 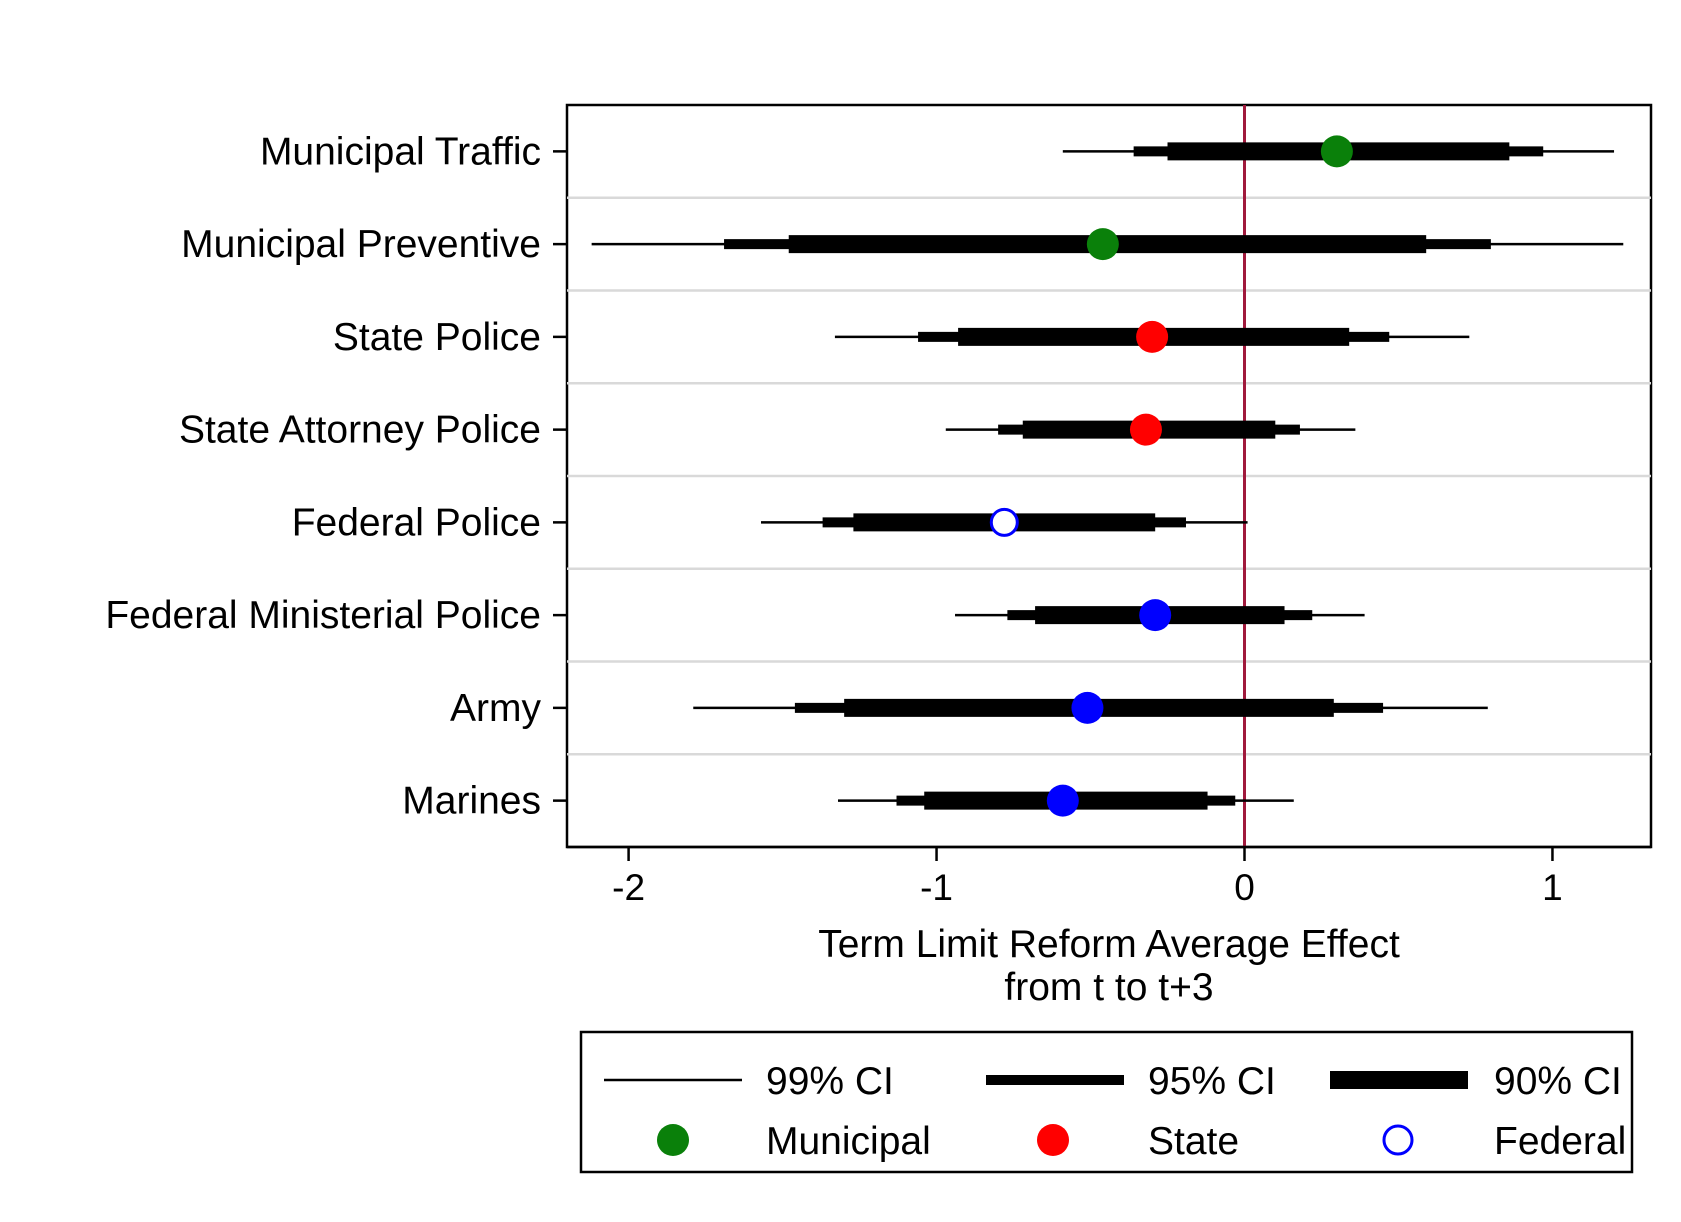 What do you see at coordinates (1171, 476) in the screenshot?
I see `point-estimates` at bounding box center [1171, 476].